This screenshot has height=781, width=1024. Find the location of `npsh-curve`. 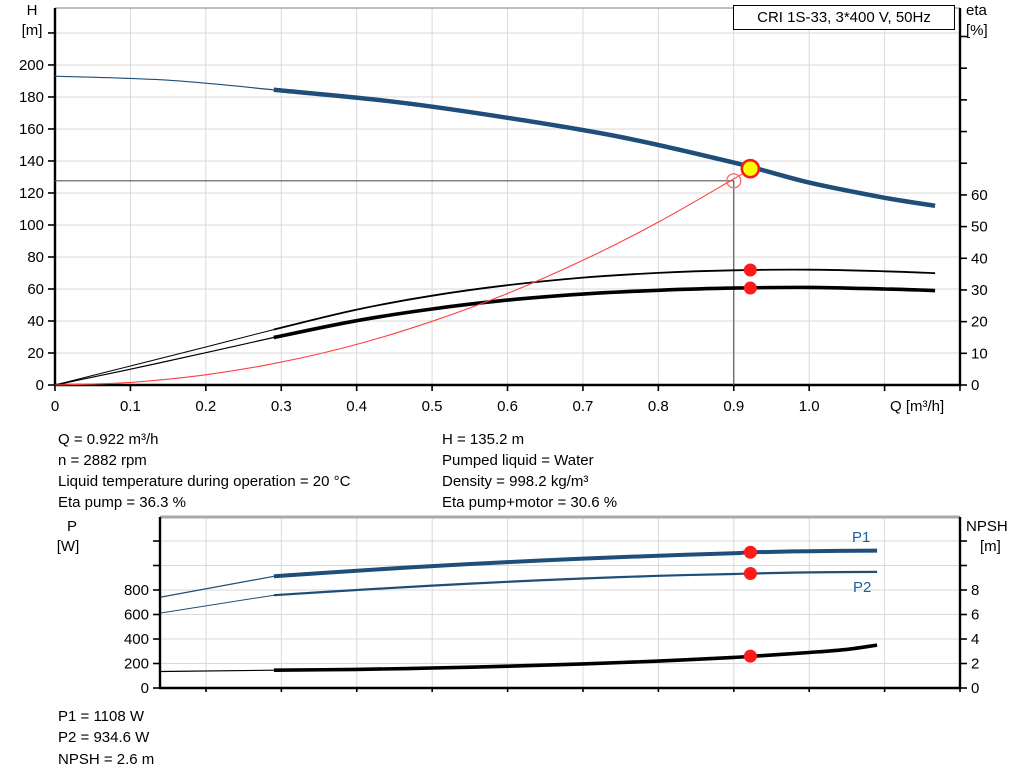

npsh-curve is located at coordinates (575, 657).